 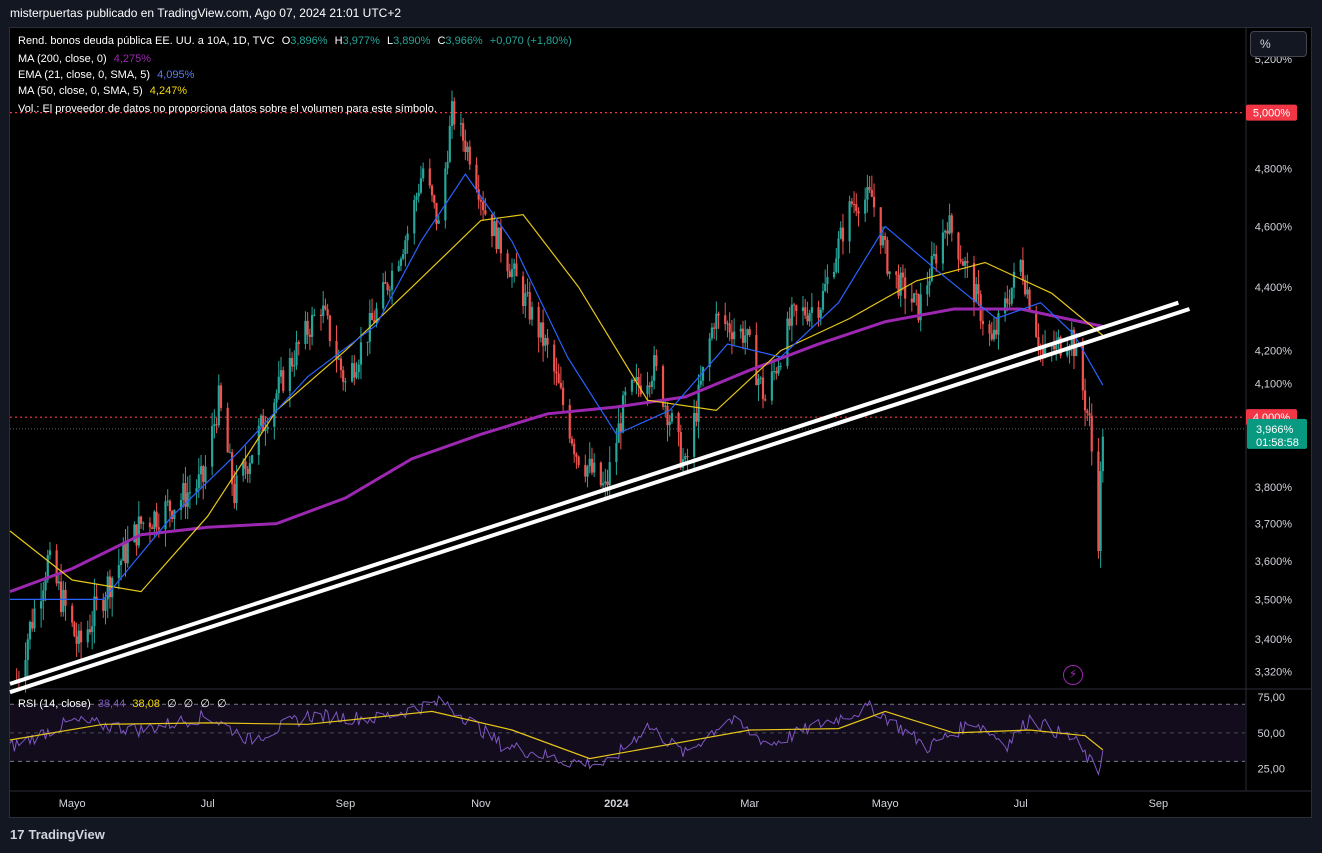 I want to click on rsi-legend-empty: ∅, so click(x=172, y=704).